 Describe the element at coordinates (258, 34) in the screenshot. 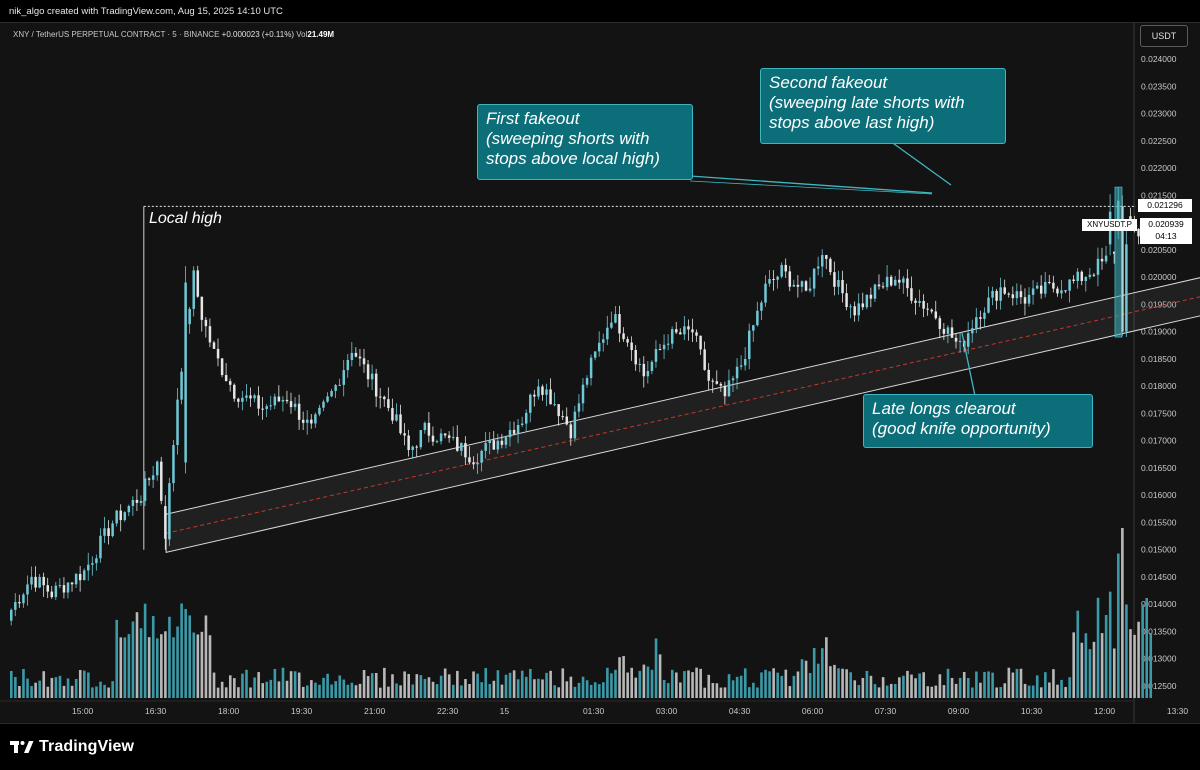

I see `legend-change: +0.000023 (+0.11%)` at that location.